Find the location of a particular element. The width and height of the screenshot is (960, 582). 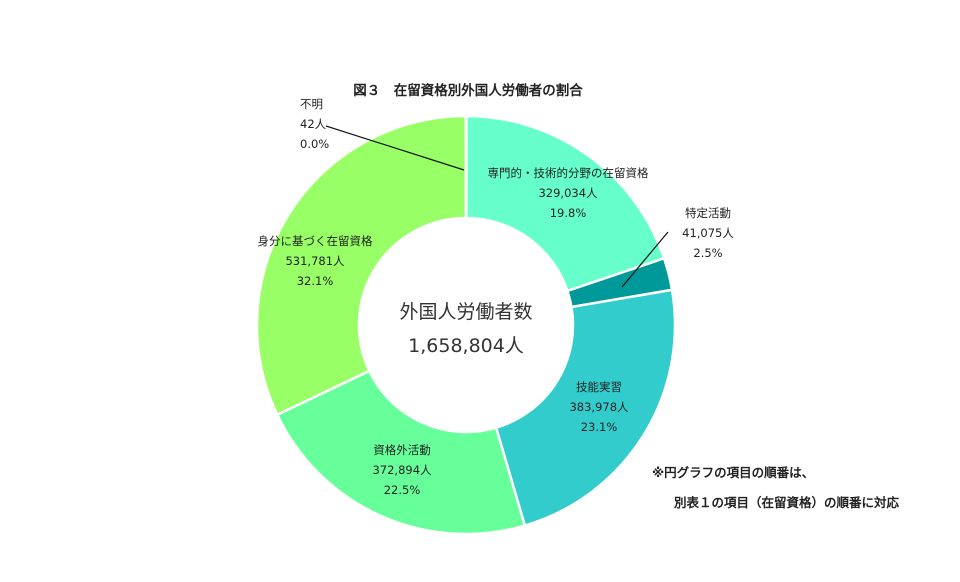

slice-label: 特定活動 is located at coordinates (708, 213).